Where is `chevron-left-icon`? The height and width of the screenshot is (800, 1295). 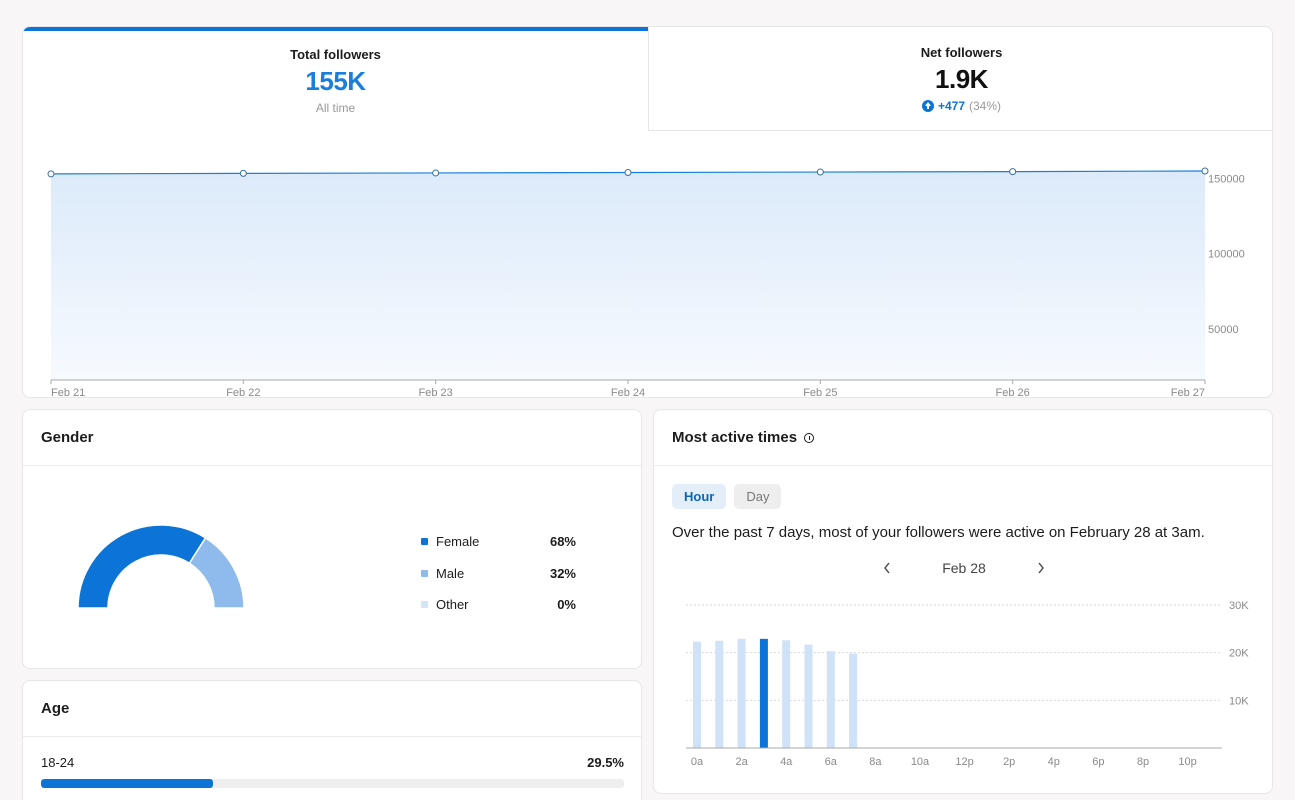
chevron-left-icon is located at coordinates (887, 568).